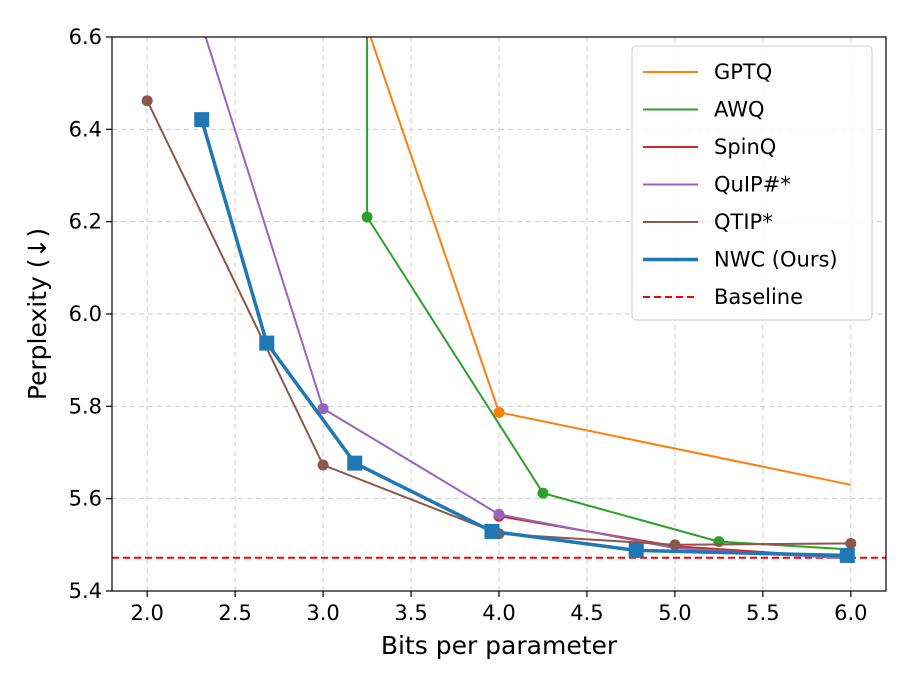 This screenshot has width=913, height=685. Describe the element at coordinates (37, 314) in the screenshot. I see `y-axis-label: Perplexity (↓)` at that location.